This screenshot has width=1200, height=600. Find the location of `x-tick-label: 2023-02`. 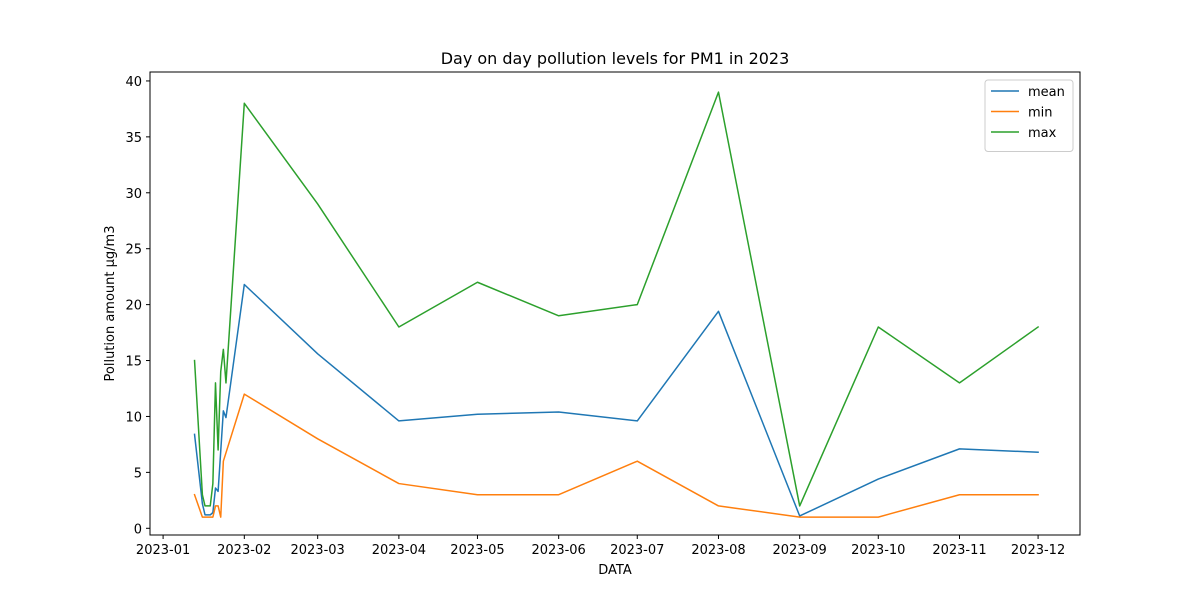

x-tick-label: 2023-02 is located at coordinates (244, 550).